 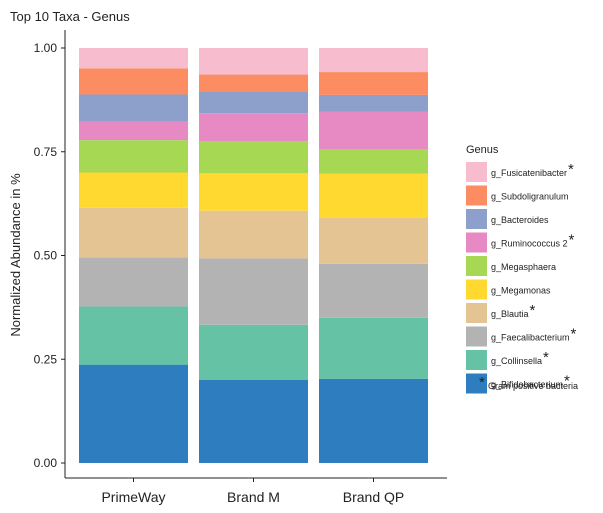 What do you see at coordinates (572, 240) in the screenshot?
I see `legend-star-3: *` at bounding box center [572, 240].